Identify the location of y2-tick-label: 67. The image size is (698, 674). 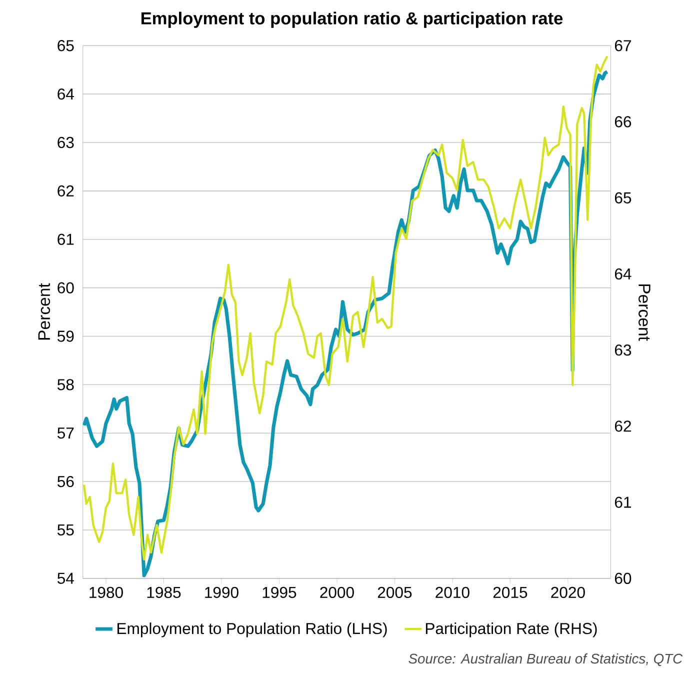
(622, 46).